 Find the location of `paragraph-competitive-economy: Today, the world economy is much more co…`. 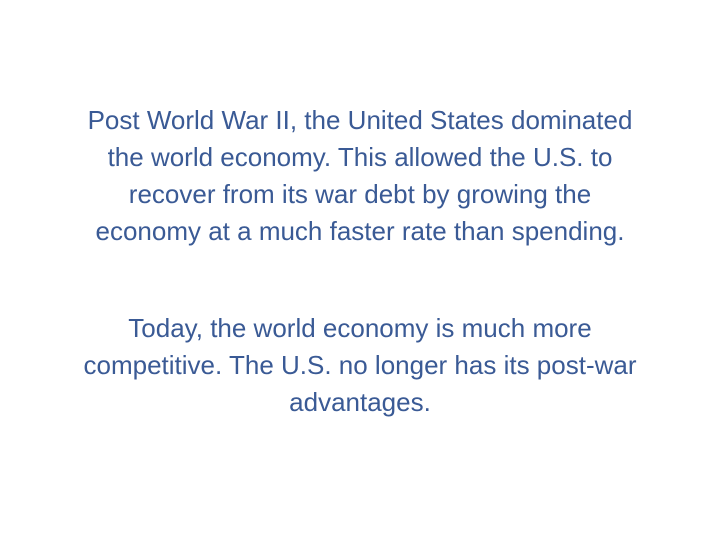

paragraph-competitive-economy: Today, the world economy is much more co… is located at coordinates (360, 365).